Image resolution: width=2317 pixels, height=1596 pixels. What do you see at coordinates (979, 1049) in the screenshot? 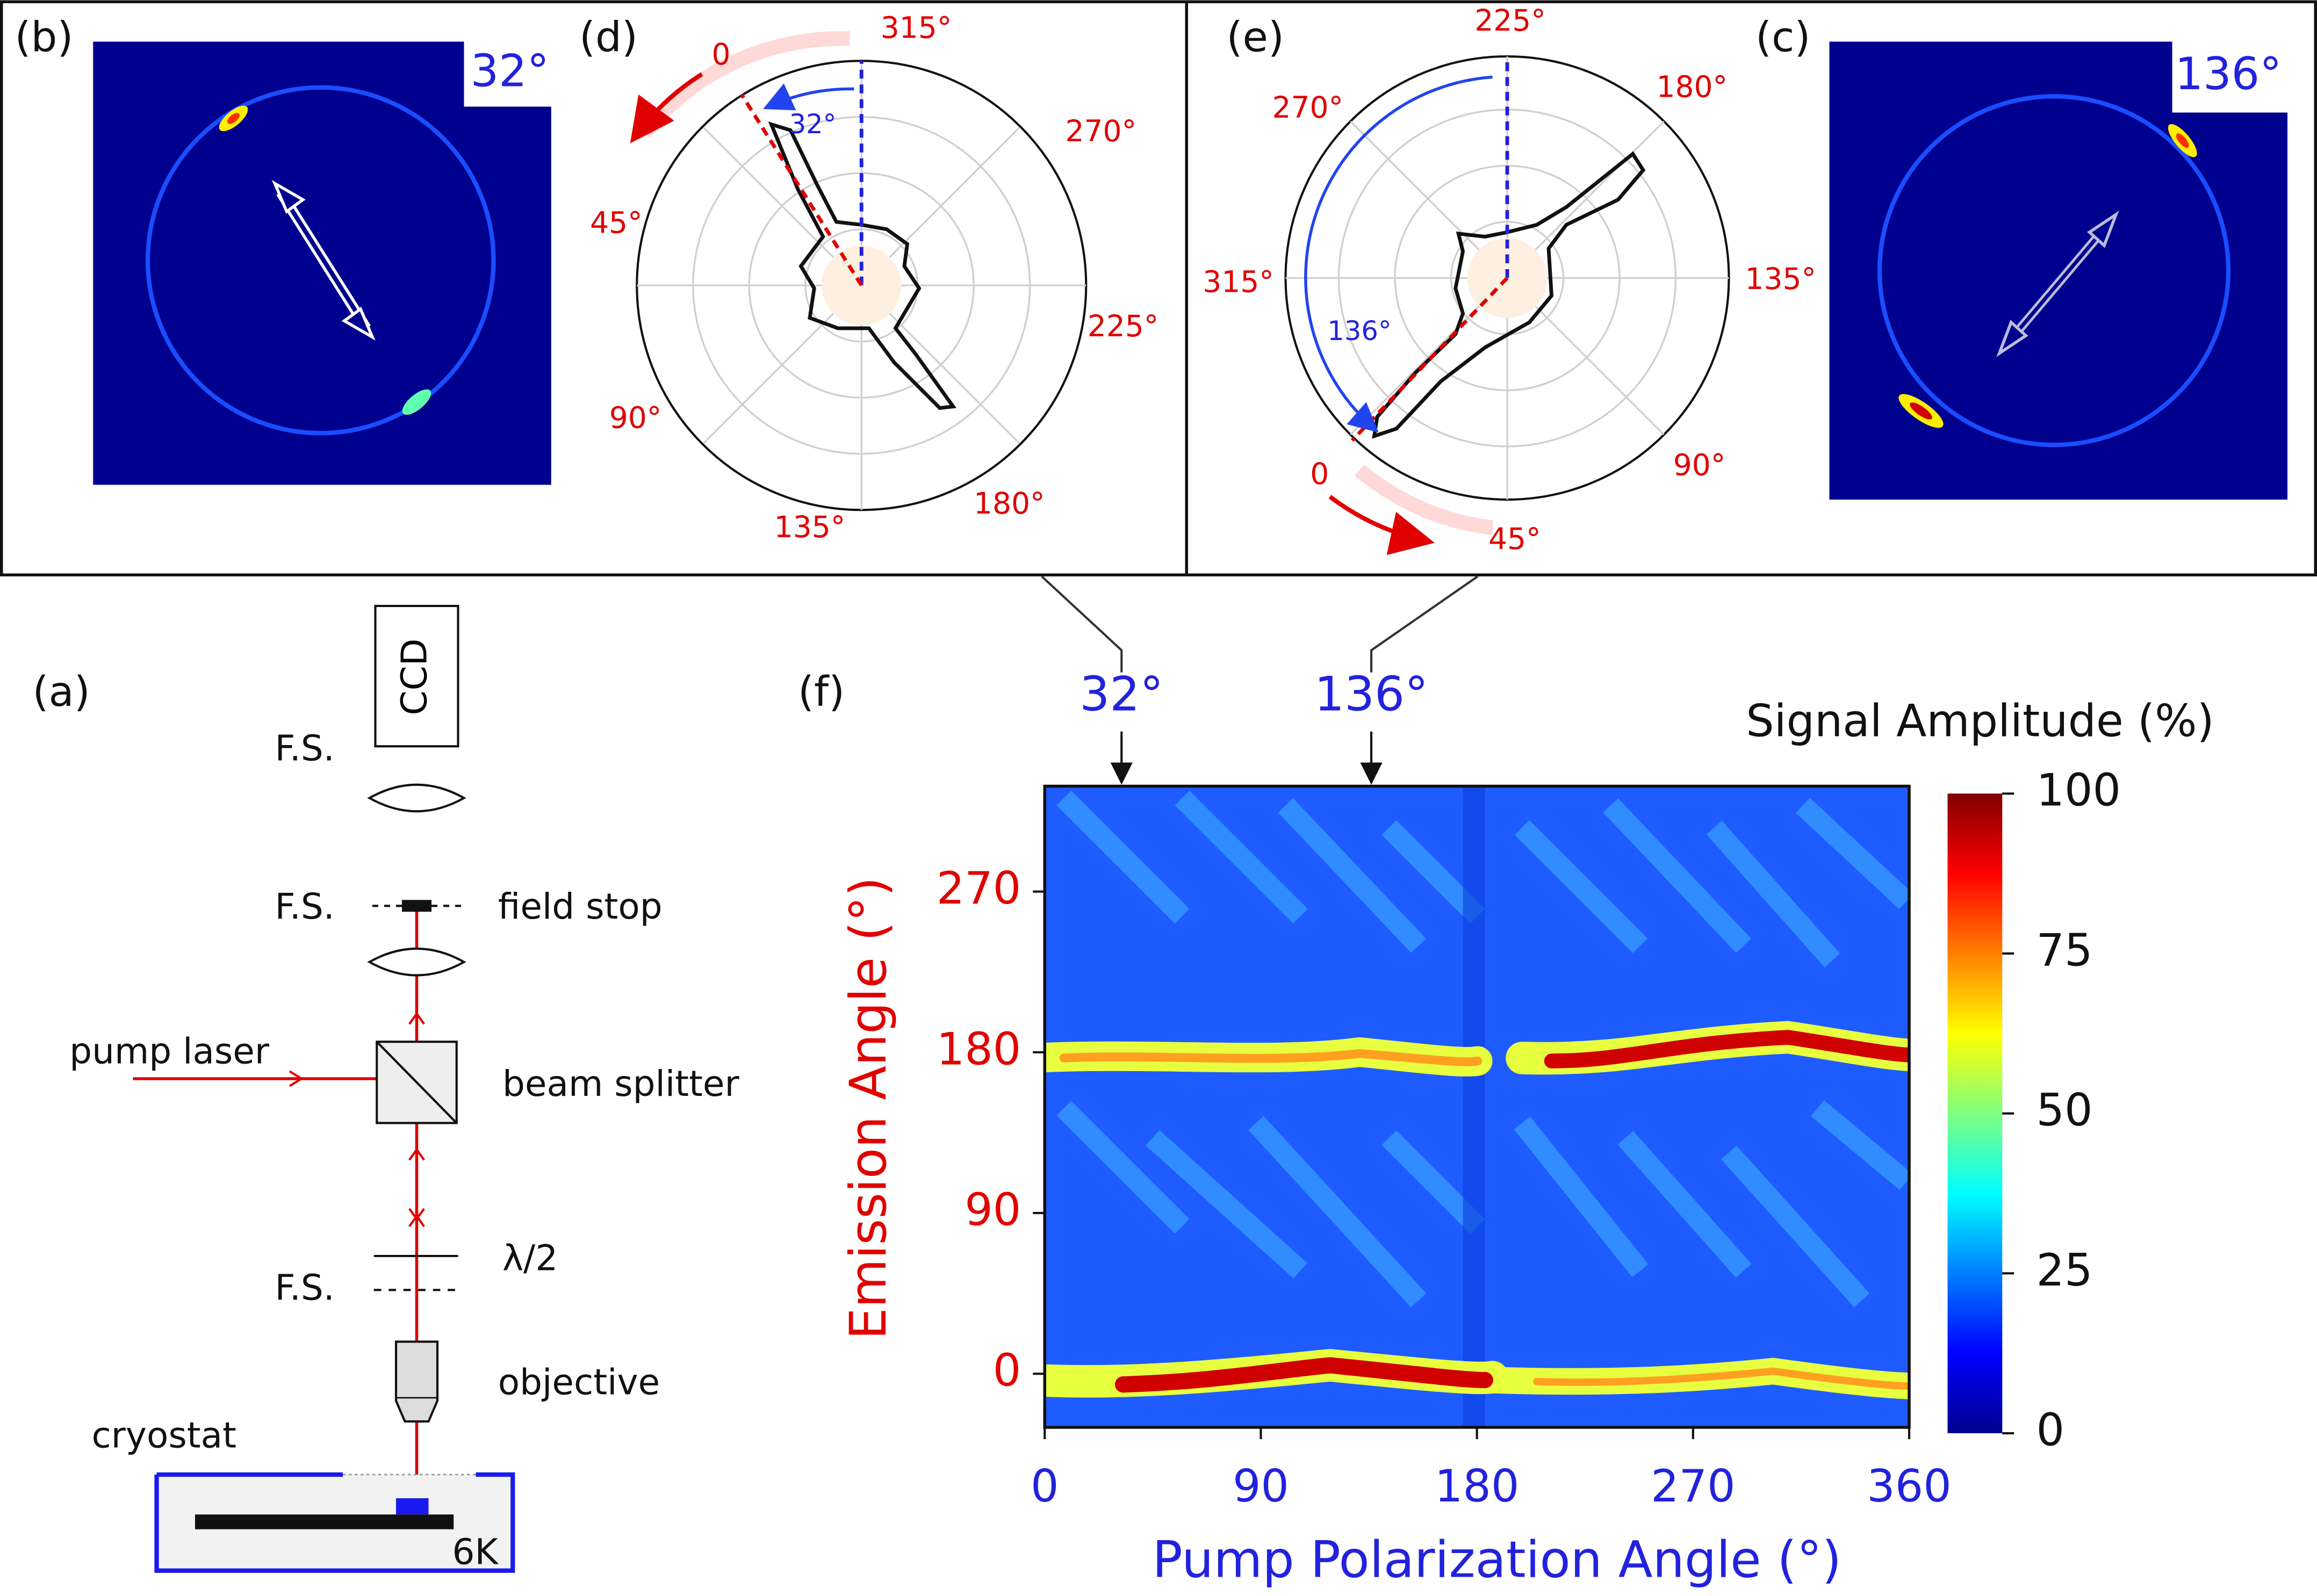
I see `y-tick-label: 180` at bounding box center [979, 1049].